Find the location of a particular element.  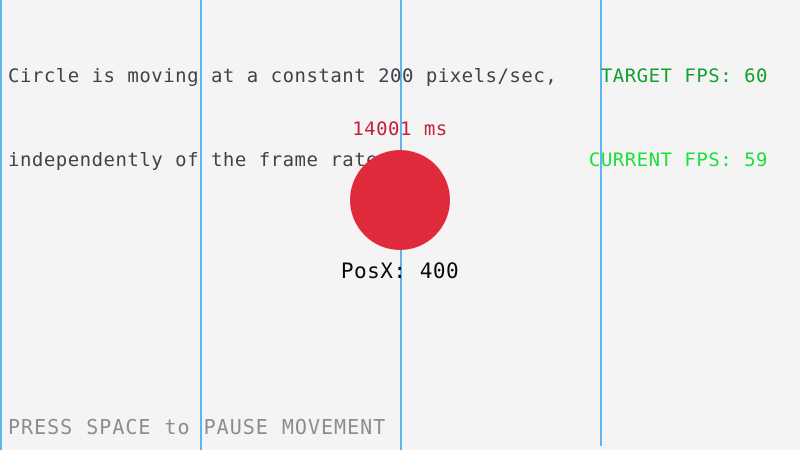

fps-readout: TARGET FPS: 60 CURRENT FPS: 59 is located at coordinates (678, 118).